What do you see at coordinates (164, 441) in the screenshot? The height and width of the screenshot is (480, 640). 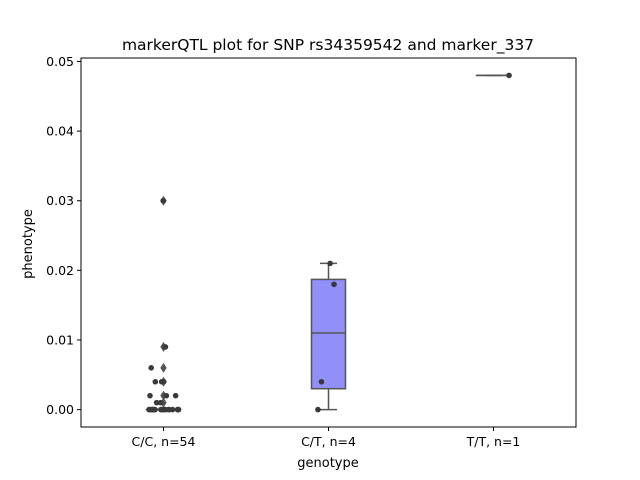 I see `x-tick-label: C/C, n=54` at bounding box center [164, 441].